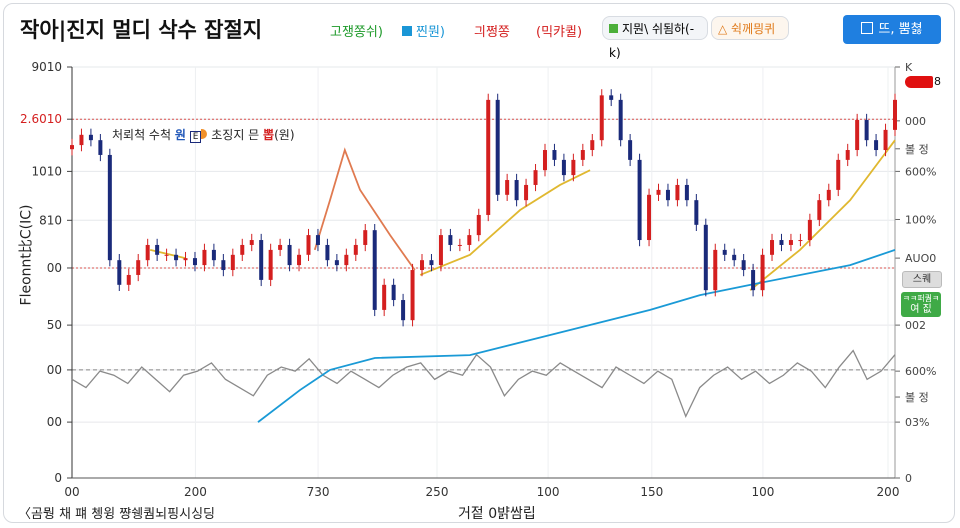 The width and height of the screenshot is (960, 528). Describe the element at coordinates (651, 492) in the screenshot. I see `x-tick-label: 150` at that location.